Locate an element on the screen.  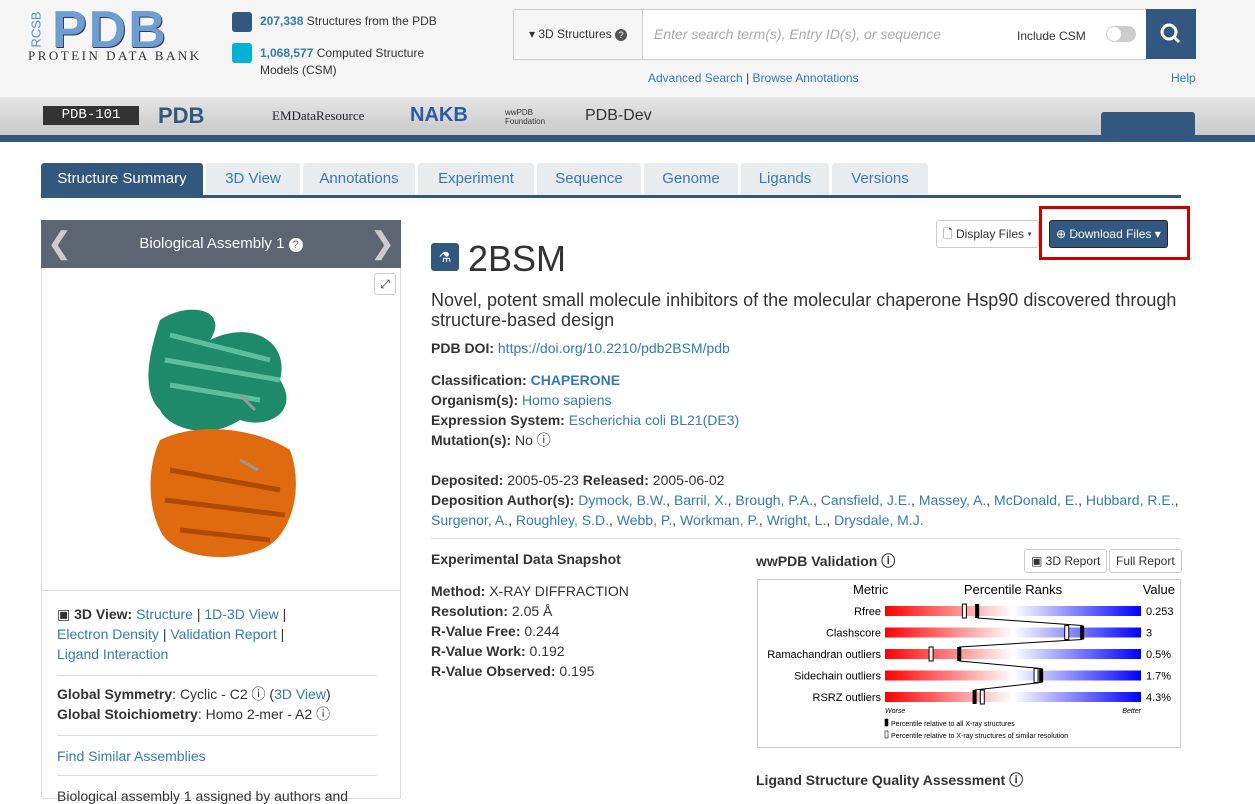
advanced-search: Advanced Search is located at coordinates (695, 78).